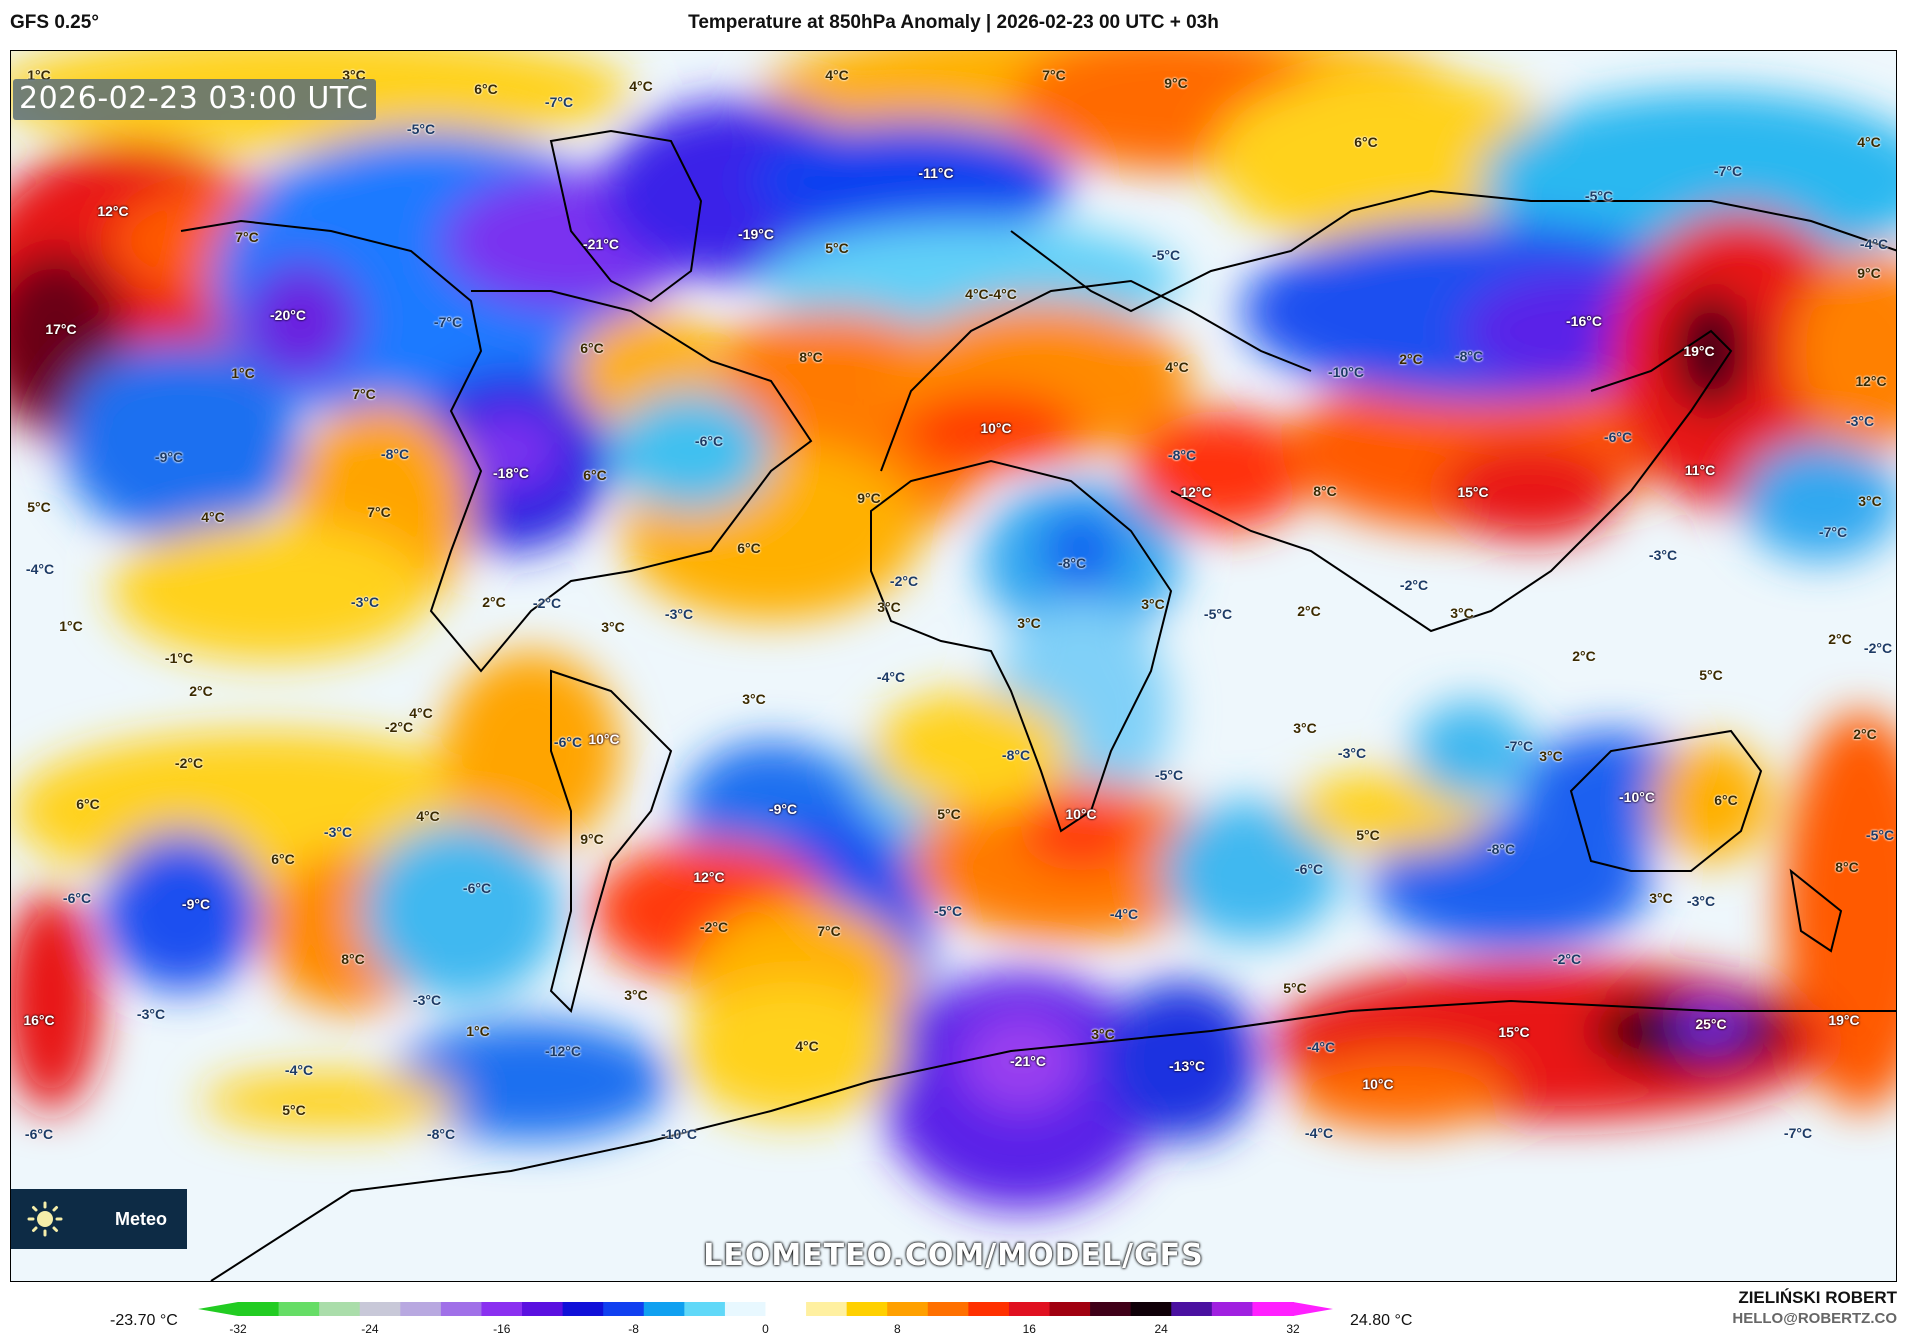 This screenshot has height=1338, width=1907. Describe the element at coordinates (1817, 1297) in the screenshot. I see `author-name: ZIELIŃSKI ROBERT` at that location.